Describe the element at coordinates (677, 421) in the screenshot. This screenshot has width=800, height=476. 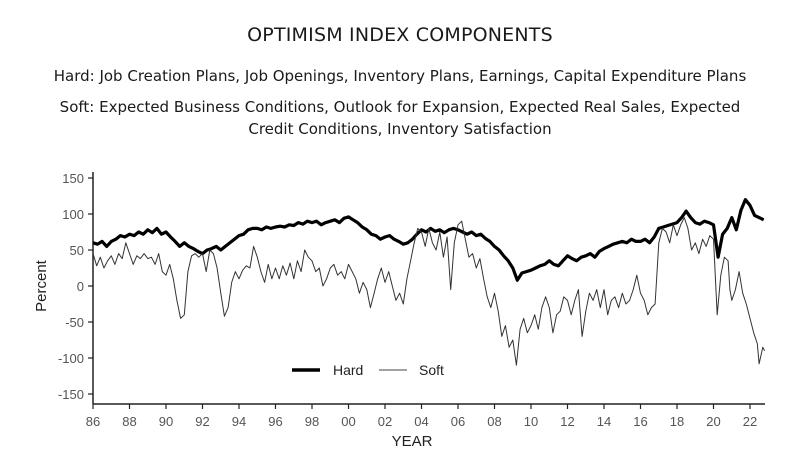
I see `x-tick-label: 18` at that location.